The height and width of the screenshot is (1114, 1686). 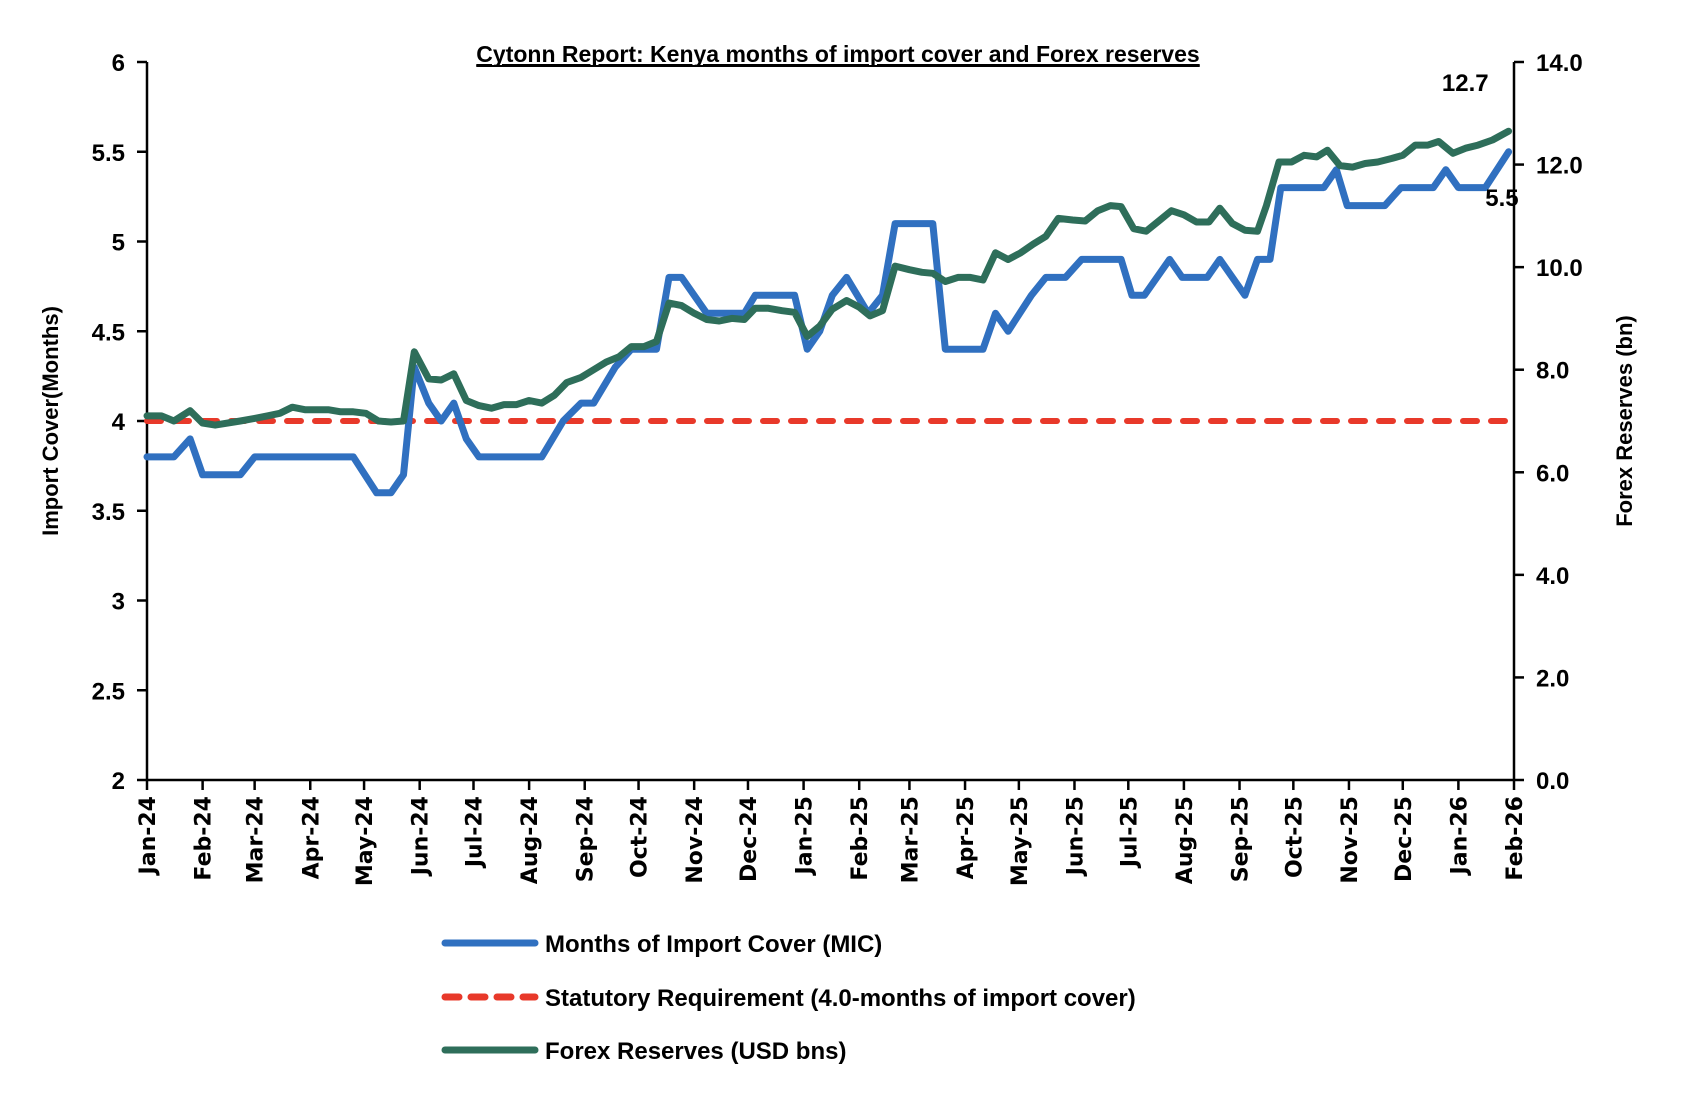 What do you see at coordinates (118, 781) in the screenshot?
I see `y-tick-label: 2` at bounding box center [118, 781].